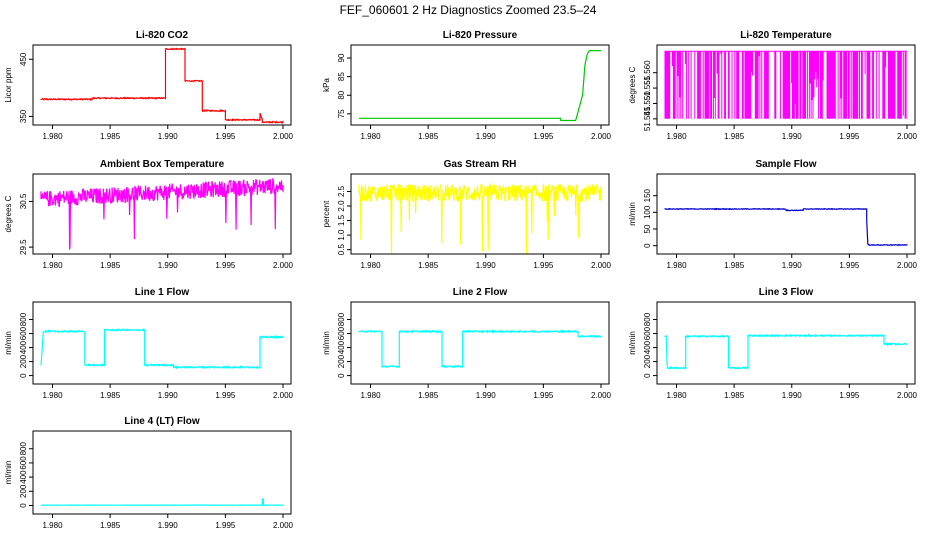  Describe the element at coordinates (162, 292) in the screenshot. I see `chart-title: Line 1 Flow` at that location.